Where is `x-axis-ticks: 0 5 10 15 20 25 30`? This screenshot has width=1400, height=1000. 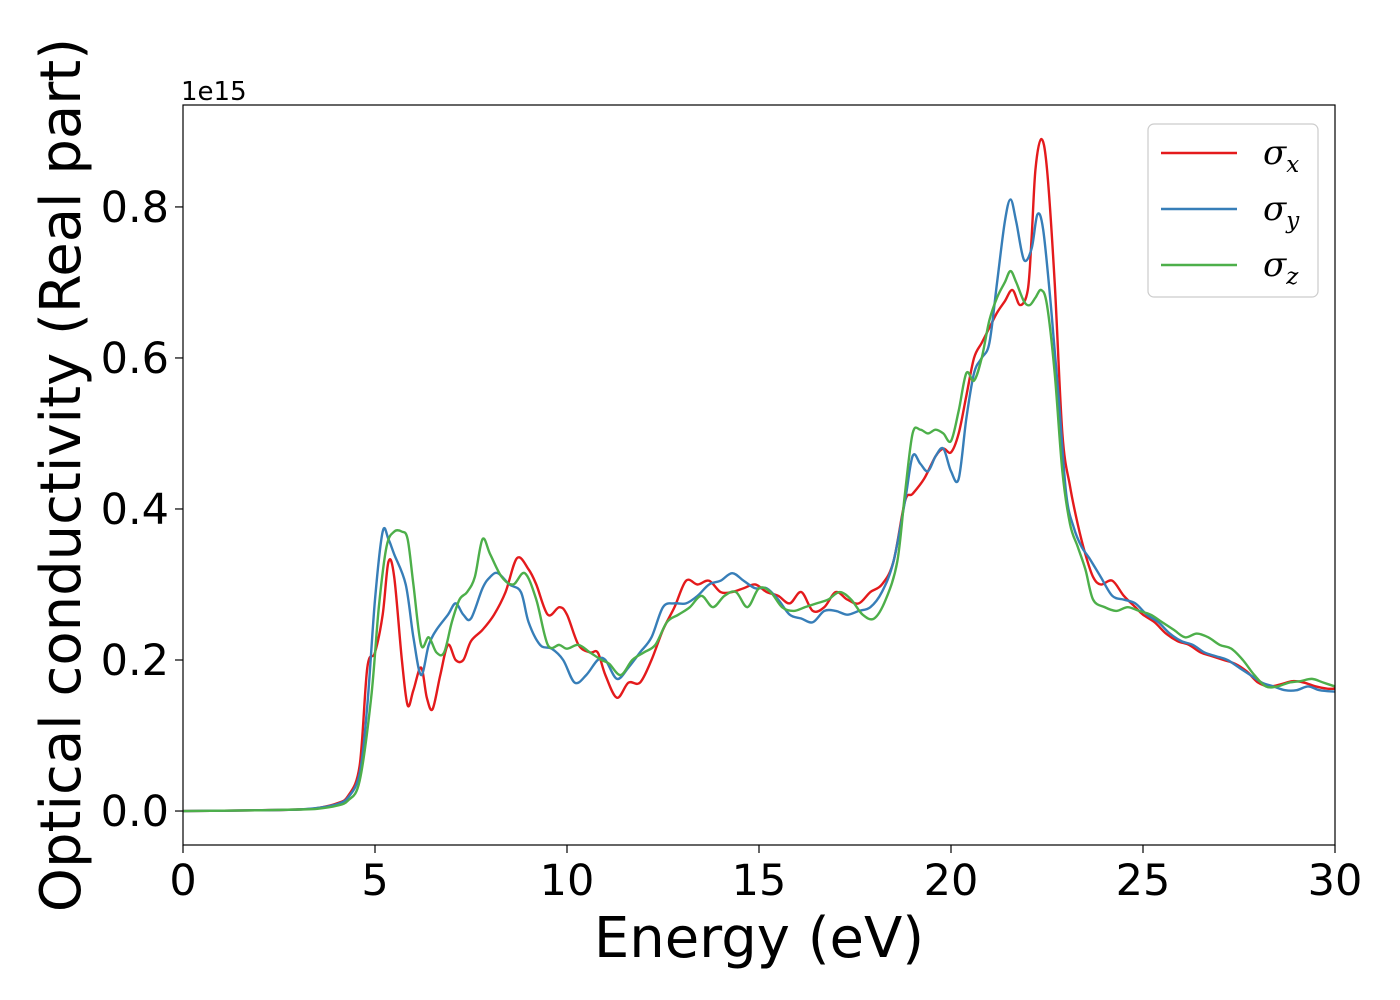
x-axis-ticks: 0 5 10 15 20 25 30 is located at coordinates (765, 875).